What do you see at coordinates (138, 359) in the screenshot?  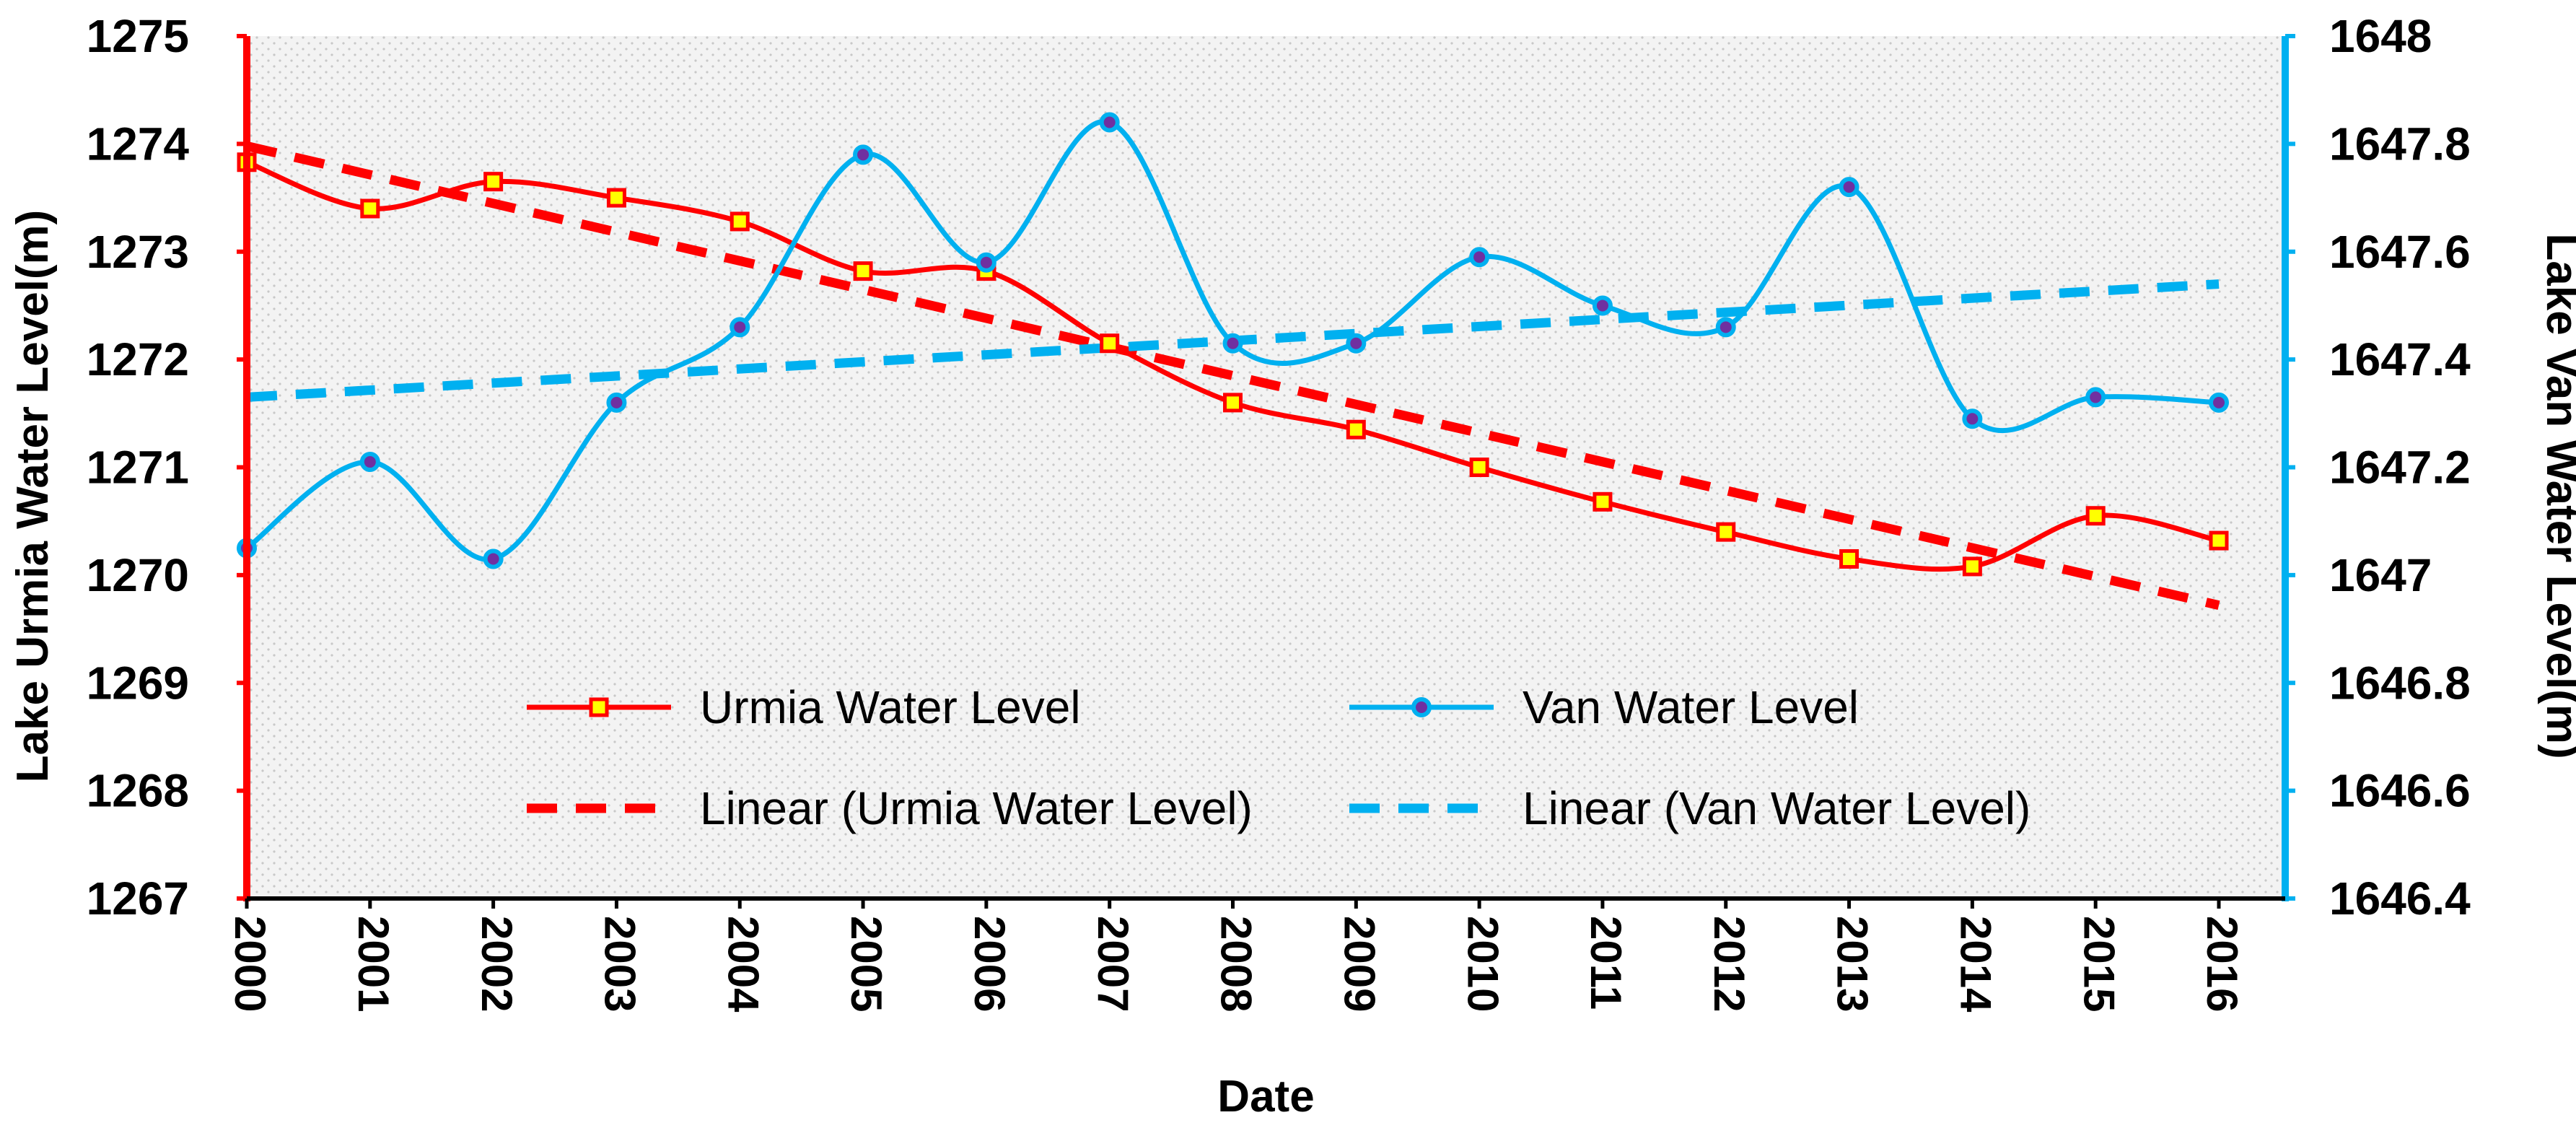 I see `left-tick-label: 1272` at bounding box center [138, 359].